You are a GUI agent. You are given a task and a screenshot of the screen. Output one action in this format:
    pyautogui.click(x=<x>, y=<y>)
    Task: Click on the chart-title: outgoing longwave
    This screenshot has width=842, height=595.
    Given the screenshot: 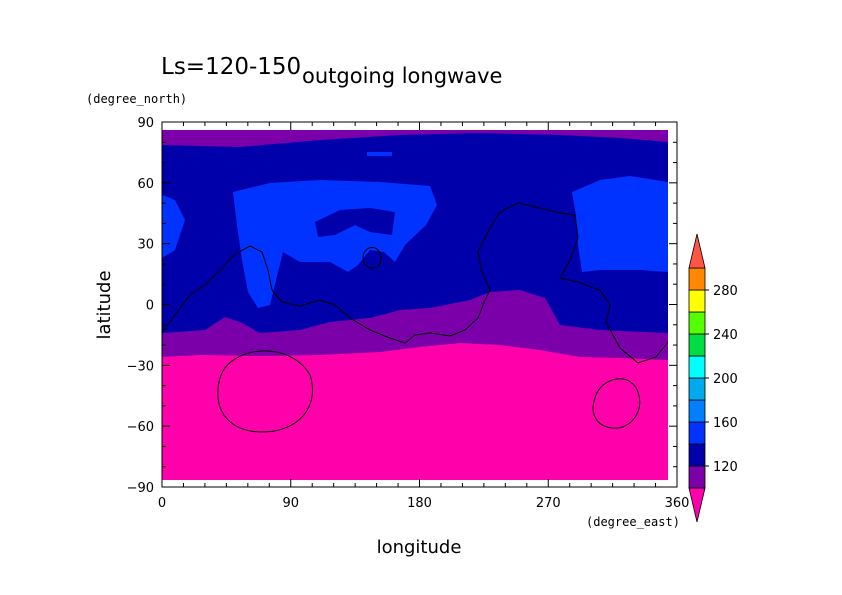 What is the action you would take?
    pyautogui.click(x=402, y=76)
    